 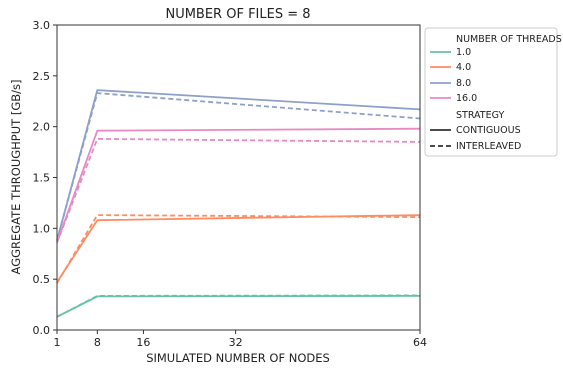 What do you see at coordinates (420, 342) in the screenshot?
I see `x-tick-label: 64` at bounding box center [420, 342].